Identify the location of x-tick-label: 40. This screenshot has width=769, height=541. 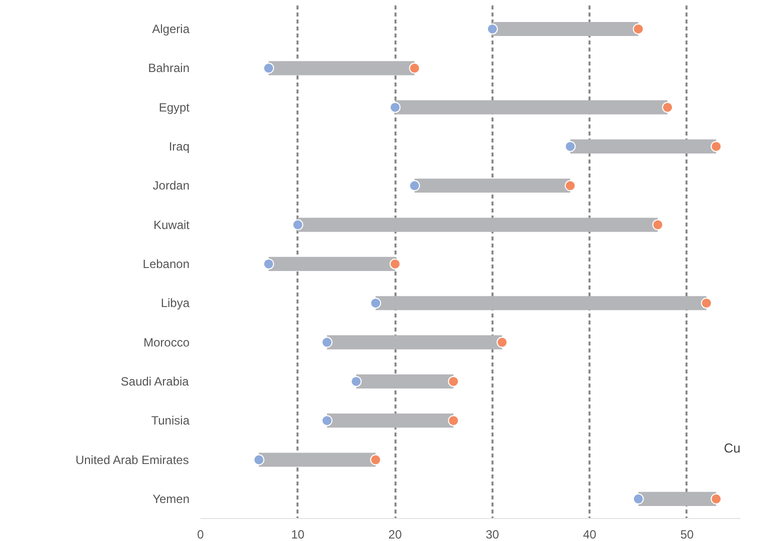
(590, 534).